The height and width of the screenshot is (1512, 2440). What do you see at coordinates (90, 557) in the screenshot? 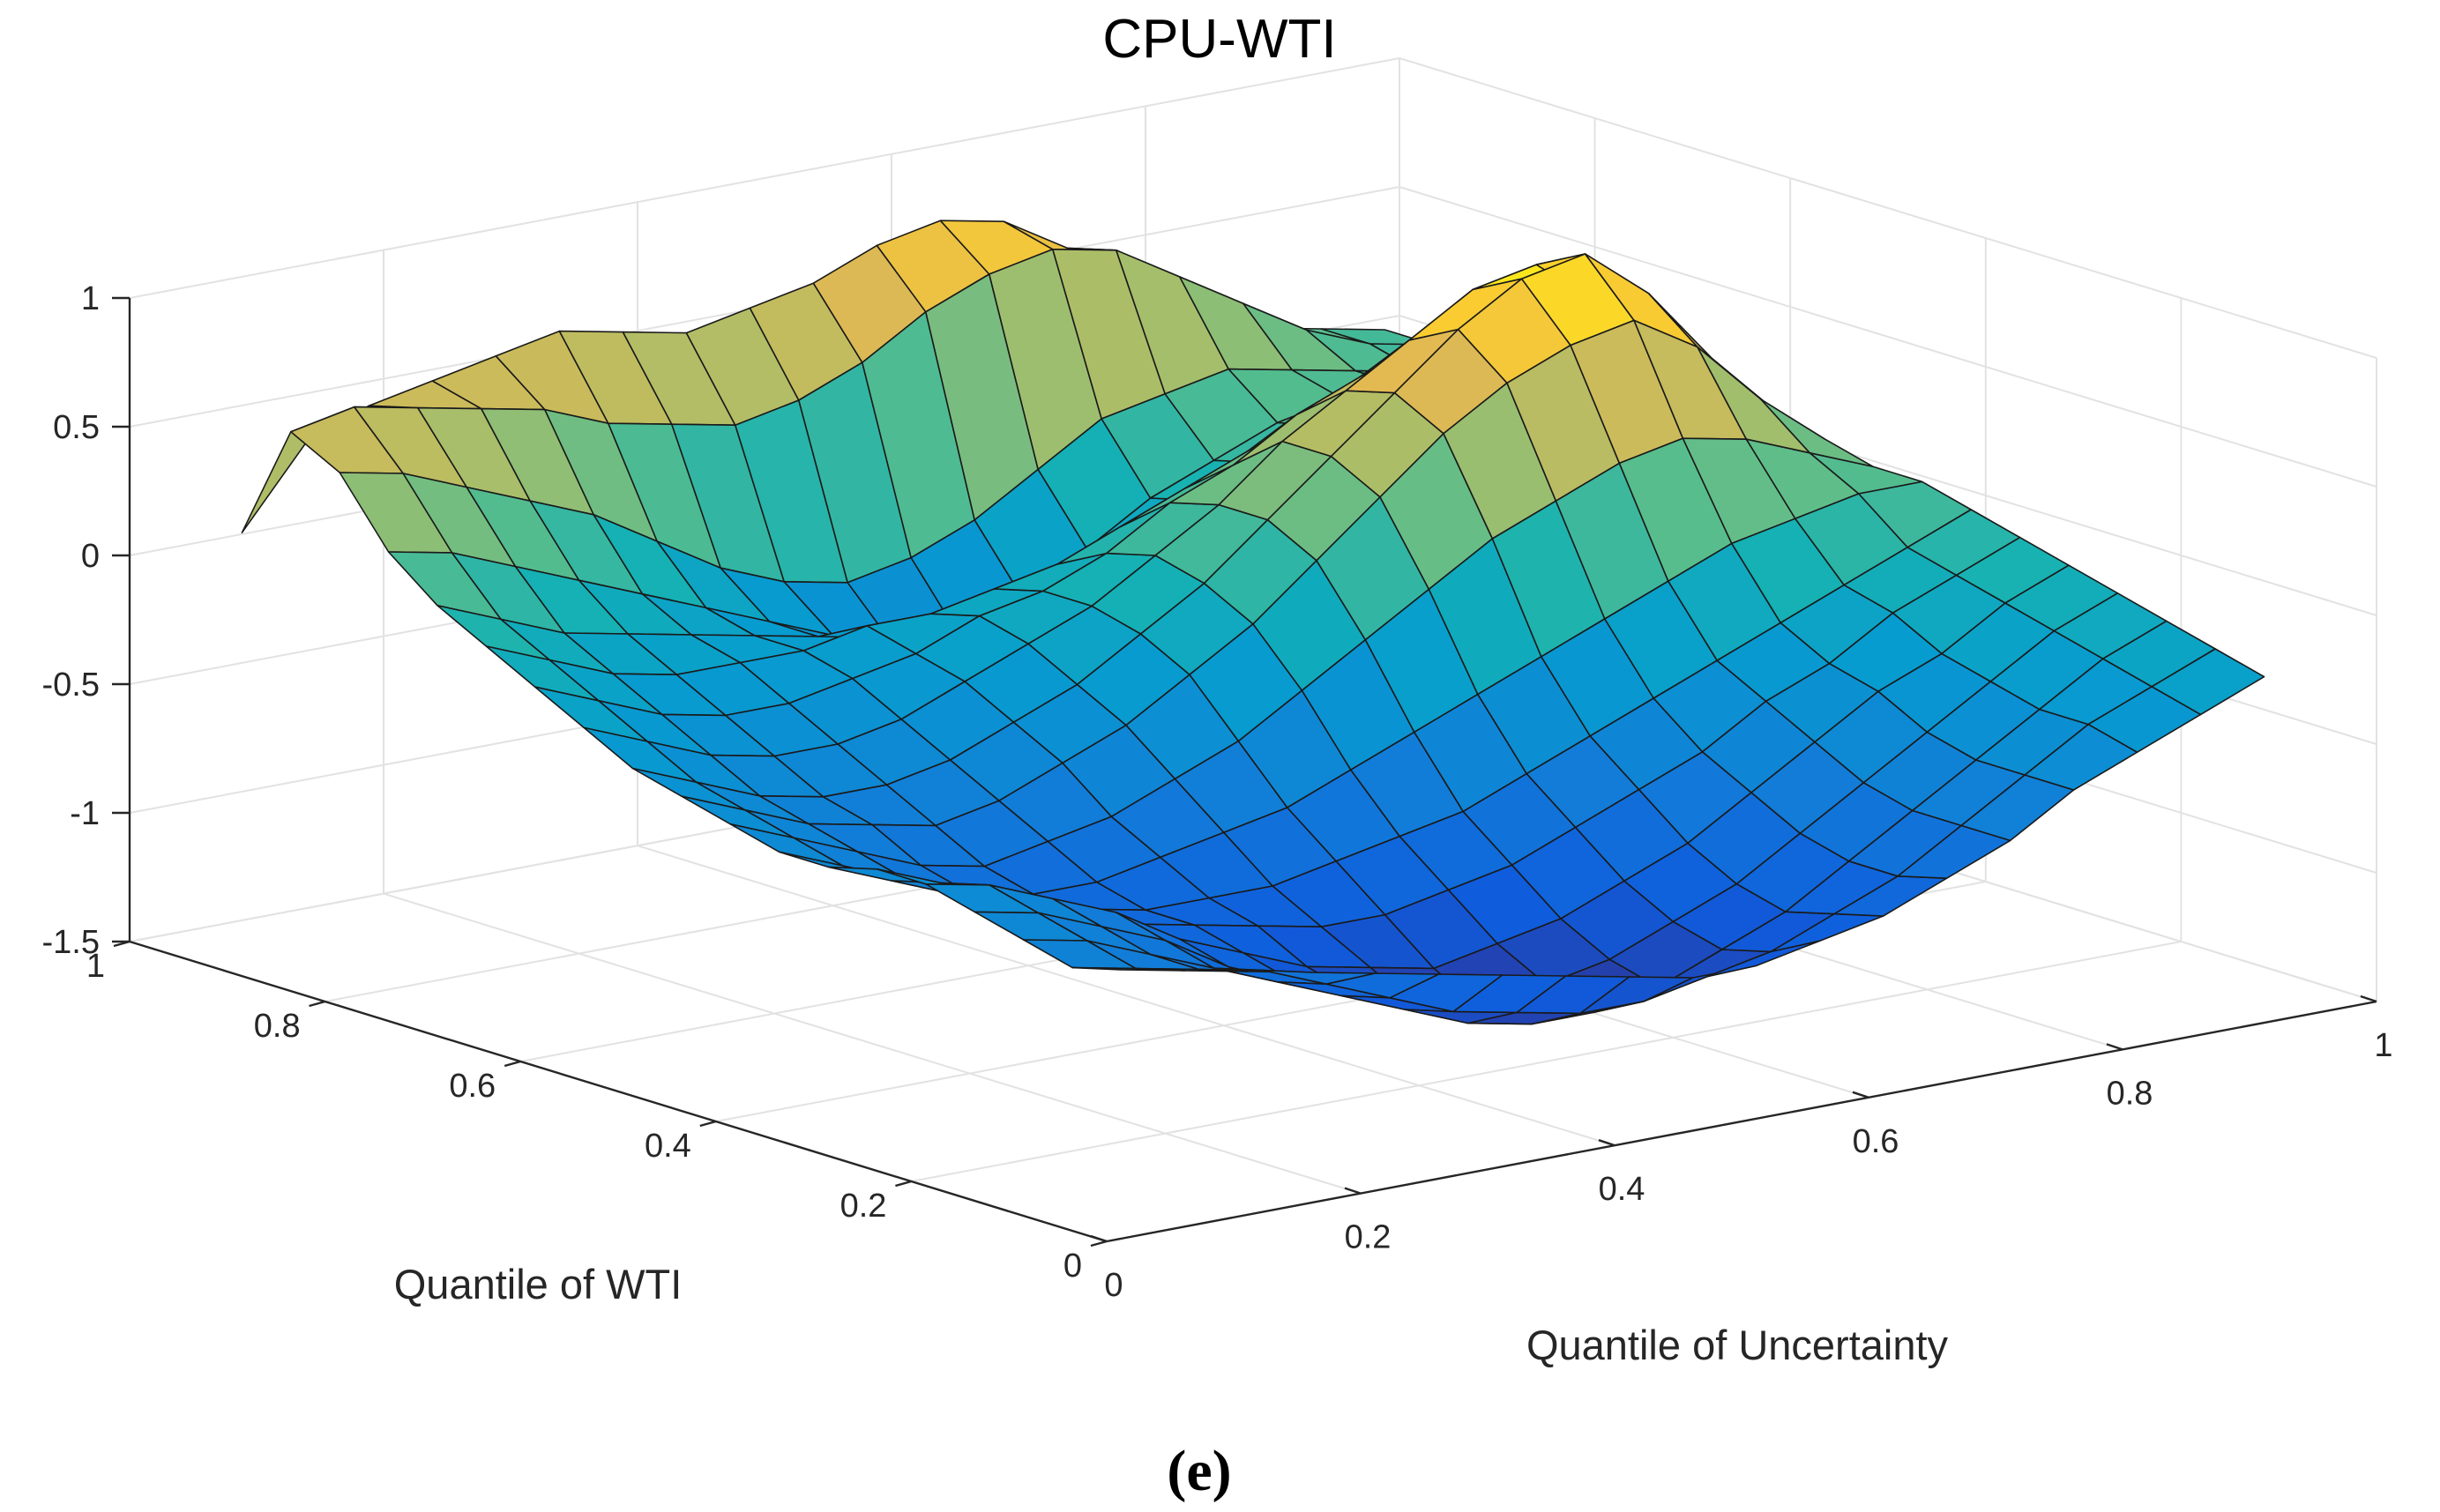
I see `z-tick-label: 0` at bounding box center [90, 557].